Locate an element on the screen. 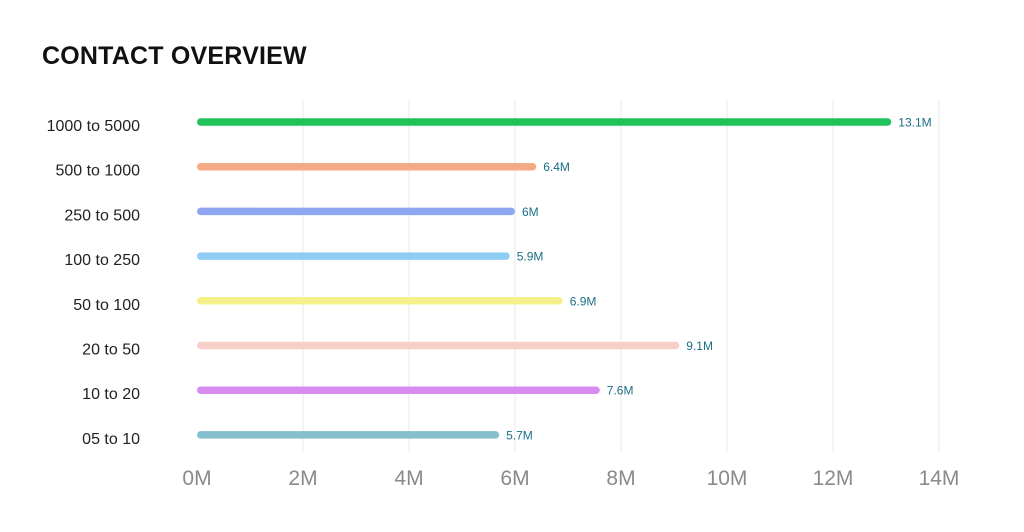 The image size is (1024, 532). x-tick-label: 2M is located at coordinates (302, 478).